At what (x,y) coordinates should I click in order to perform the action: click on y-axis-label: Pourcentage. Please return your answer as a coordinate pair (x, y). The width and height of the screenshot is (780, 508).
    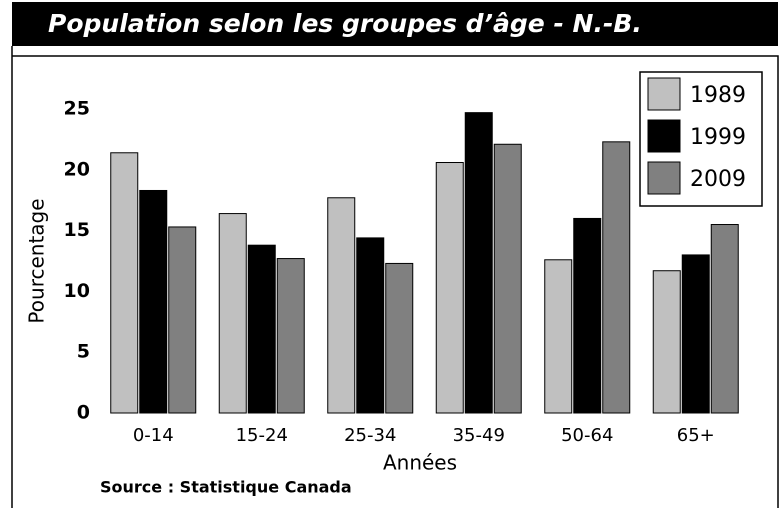
    Looking at the image, I should click on (37, 260).